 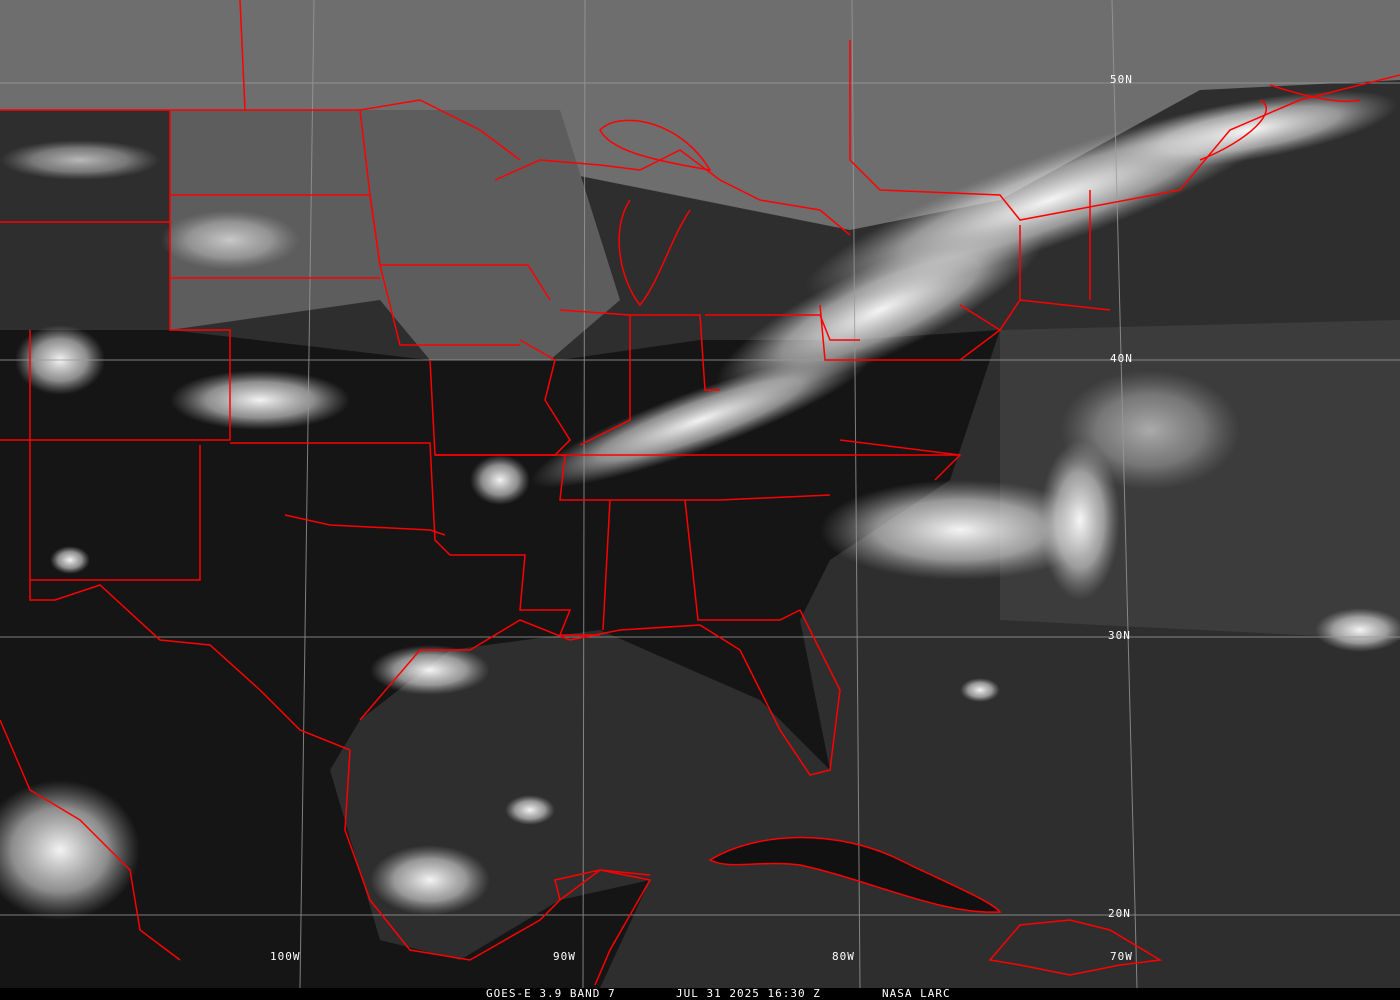 What do you see at coordinates (551, 993) in the screenshot?
I see `satellite-band-label: GOES-E 3.9 BAND 7` at bounding box center [551, 993].